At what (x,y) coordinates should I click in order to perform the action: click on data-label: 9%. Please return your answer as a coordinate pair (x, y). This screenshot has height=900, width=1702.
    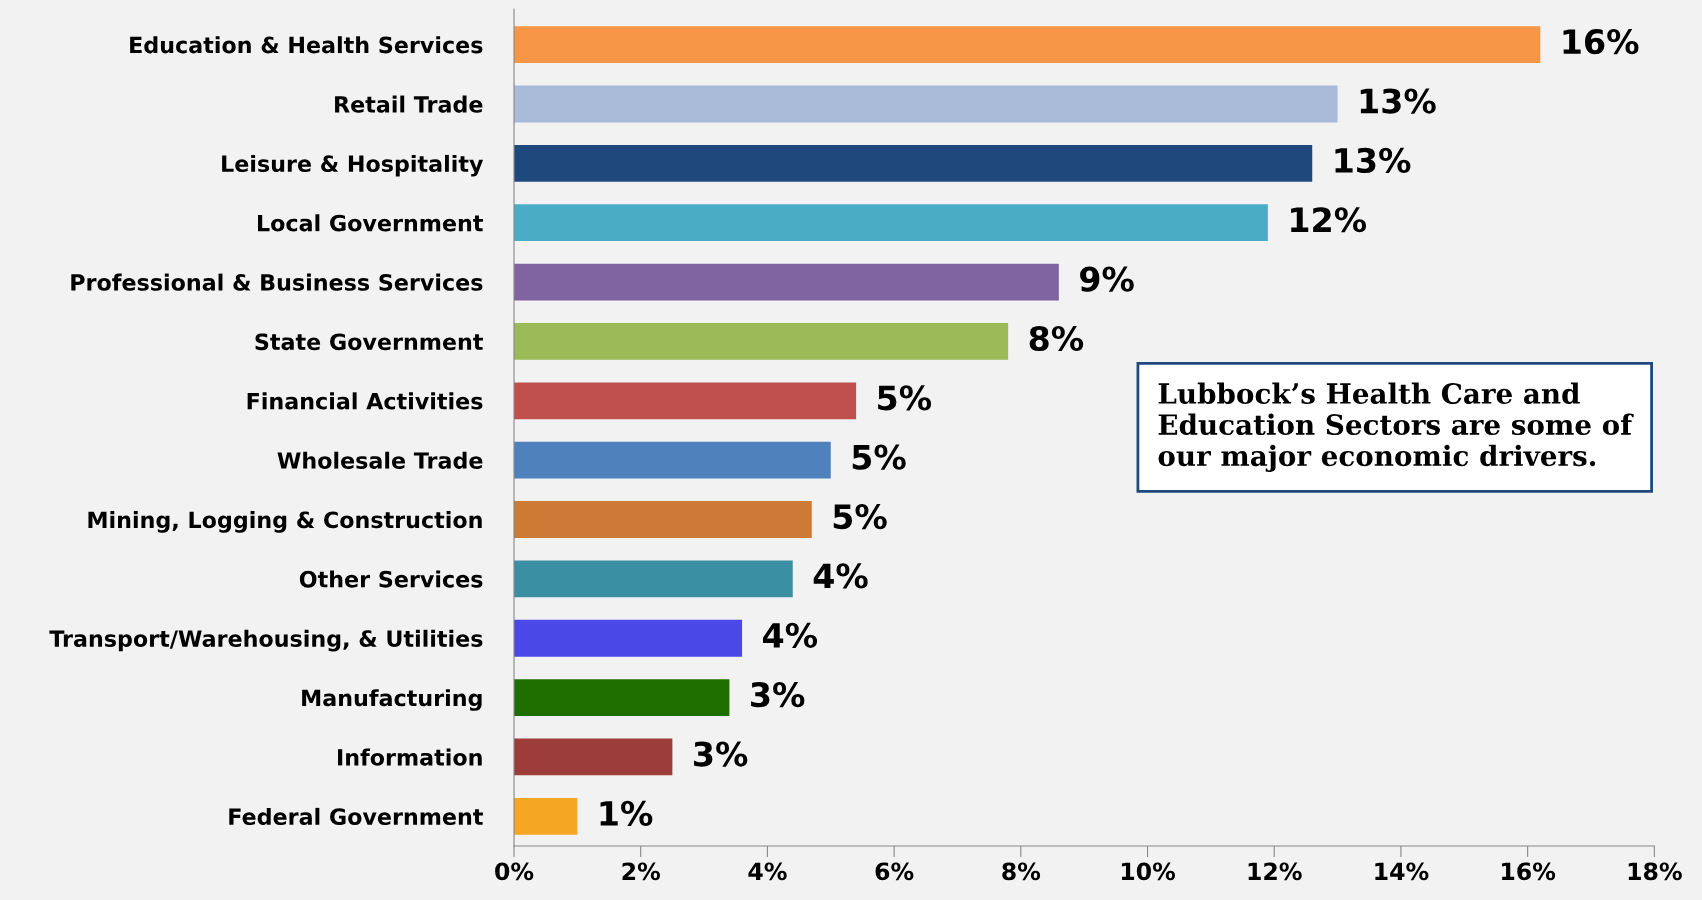
    Looking at the image, I should click on (1107, 279).